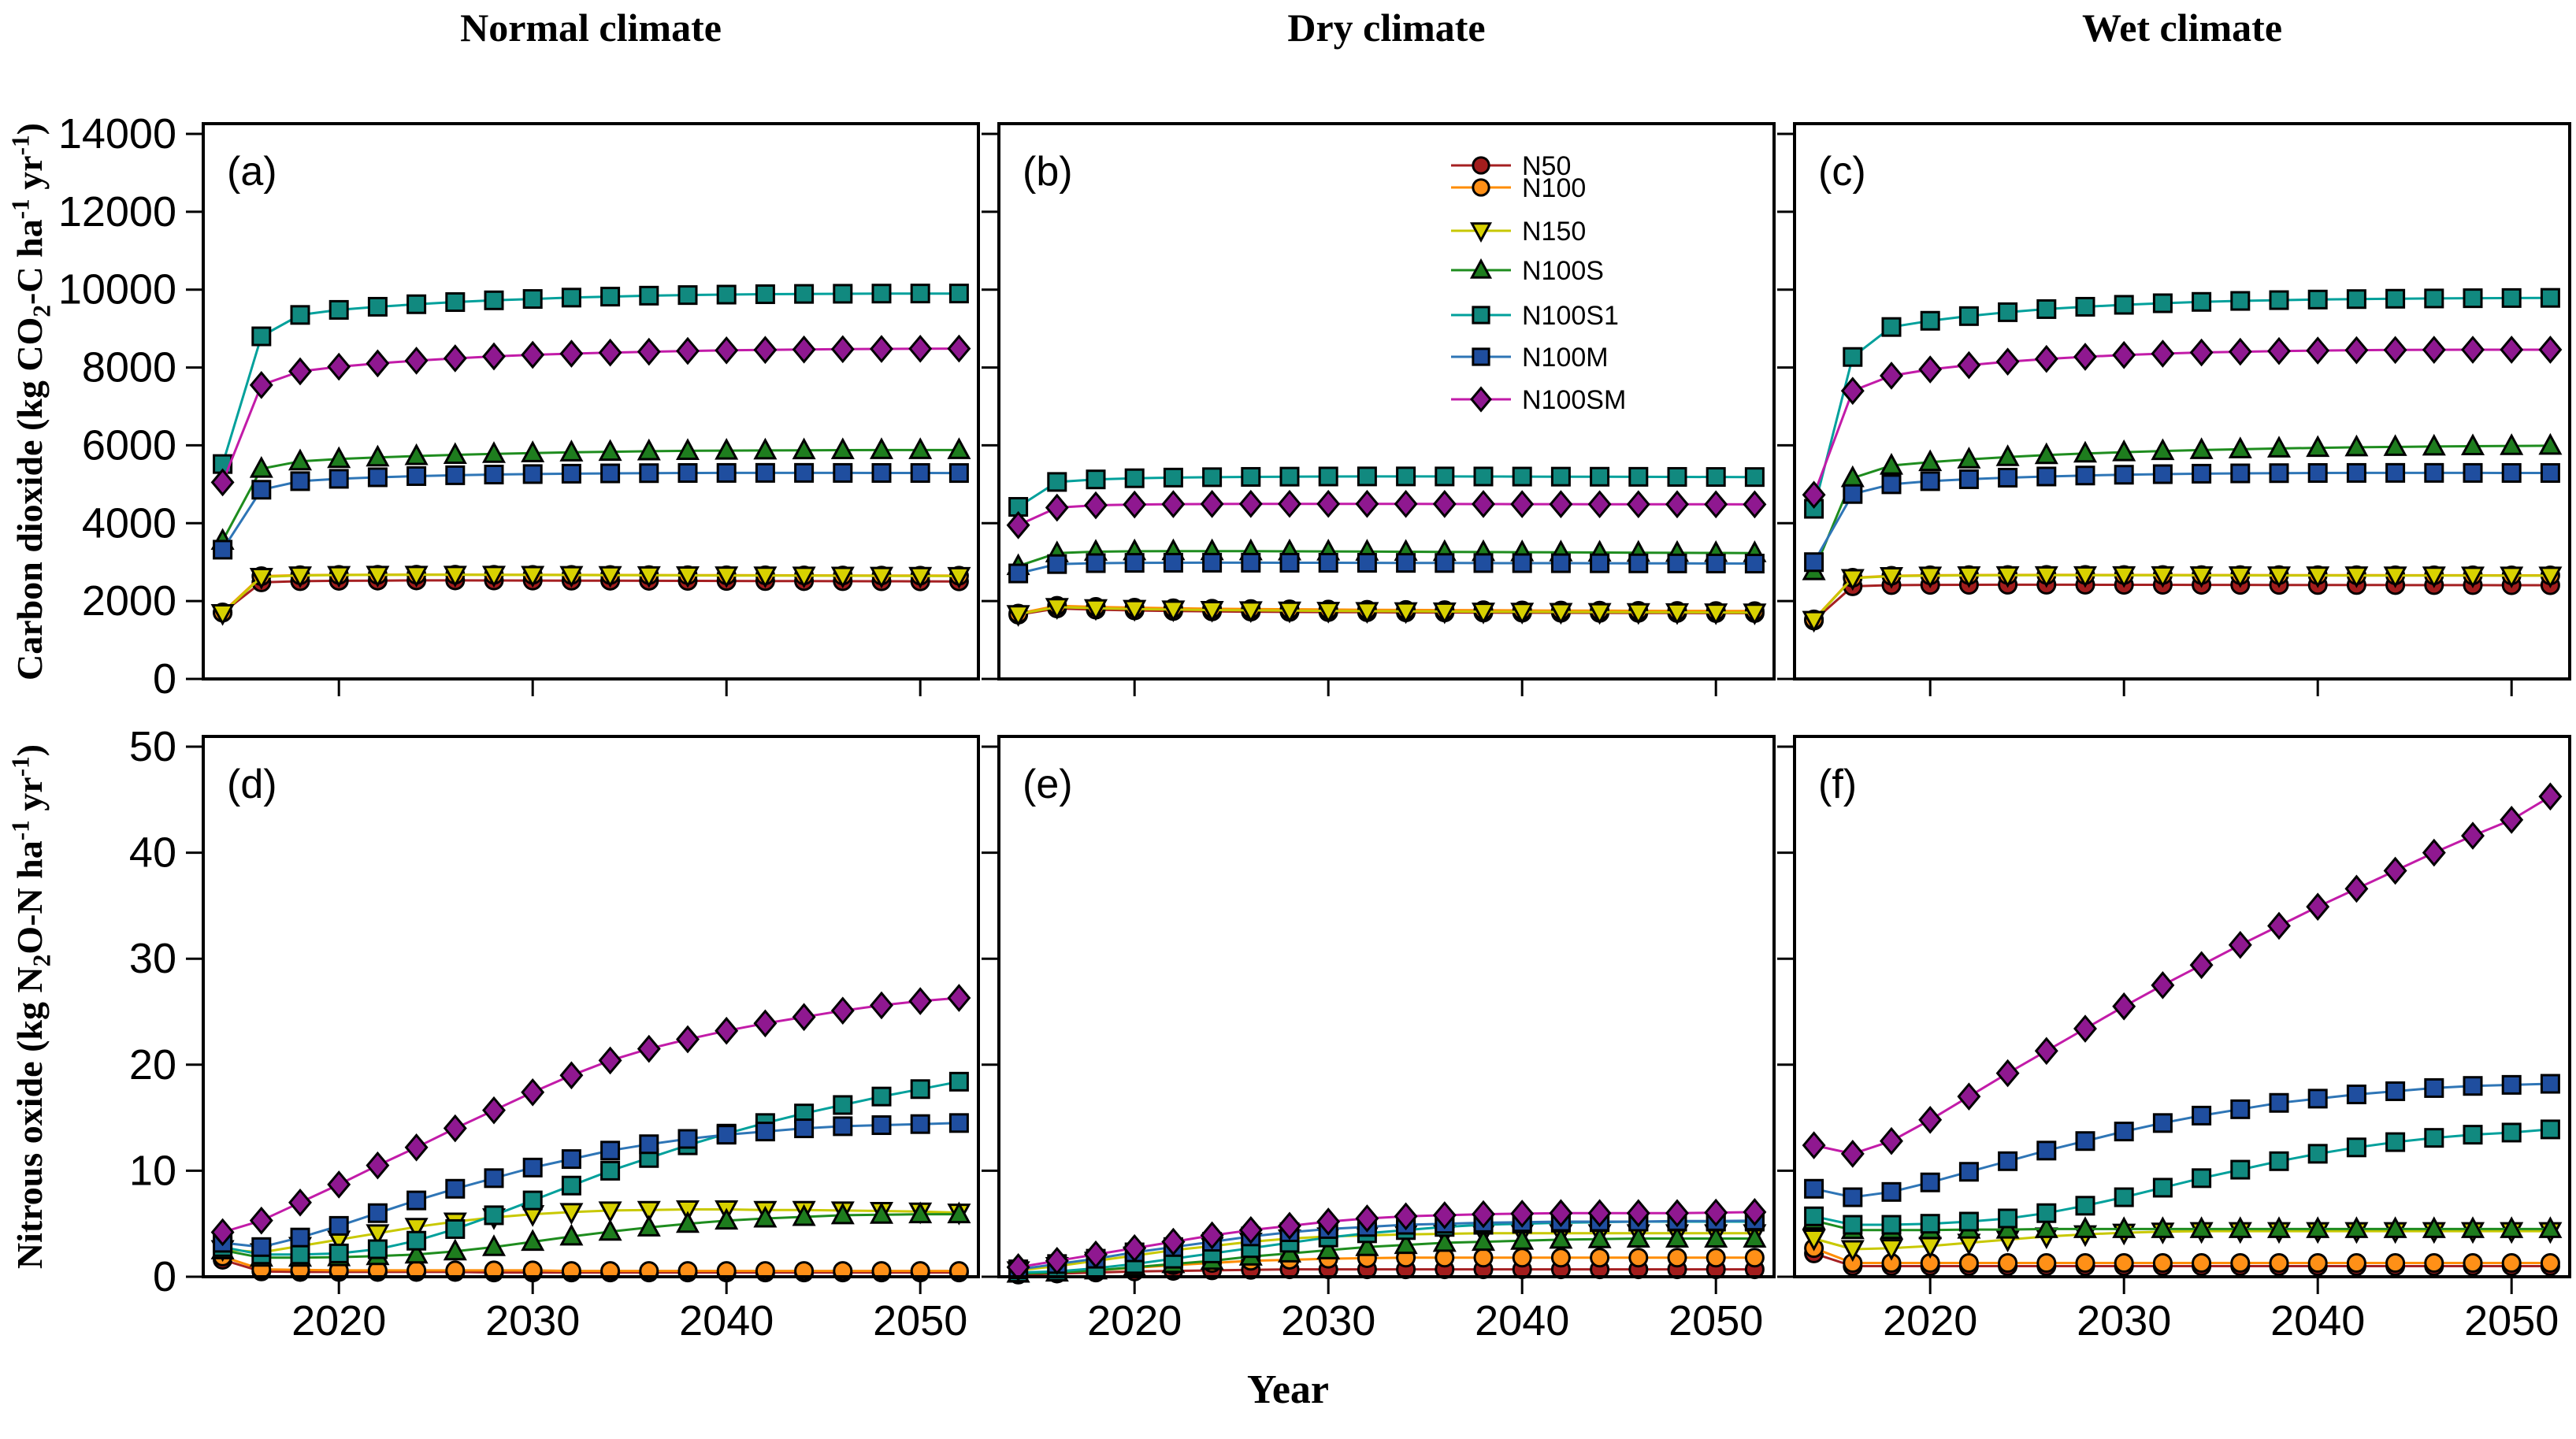 This screenshot has width=2576, height=1439. Describe the element at coordinates (1518, 188) in the screenshot. I see `legend-item-N100: N100` at that location.